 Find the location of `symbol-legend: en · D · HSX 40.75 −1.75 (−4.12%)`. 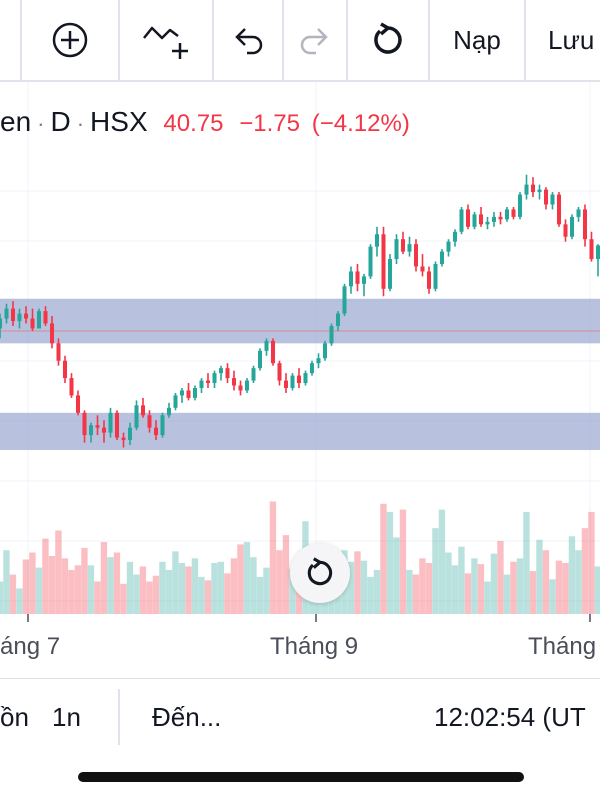

symbol-legend: en · D · HSX 40.75 −1.75 (−4.12%) is located at coordinates (205, 122).